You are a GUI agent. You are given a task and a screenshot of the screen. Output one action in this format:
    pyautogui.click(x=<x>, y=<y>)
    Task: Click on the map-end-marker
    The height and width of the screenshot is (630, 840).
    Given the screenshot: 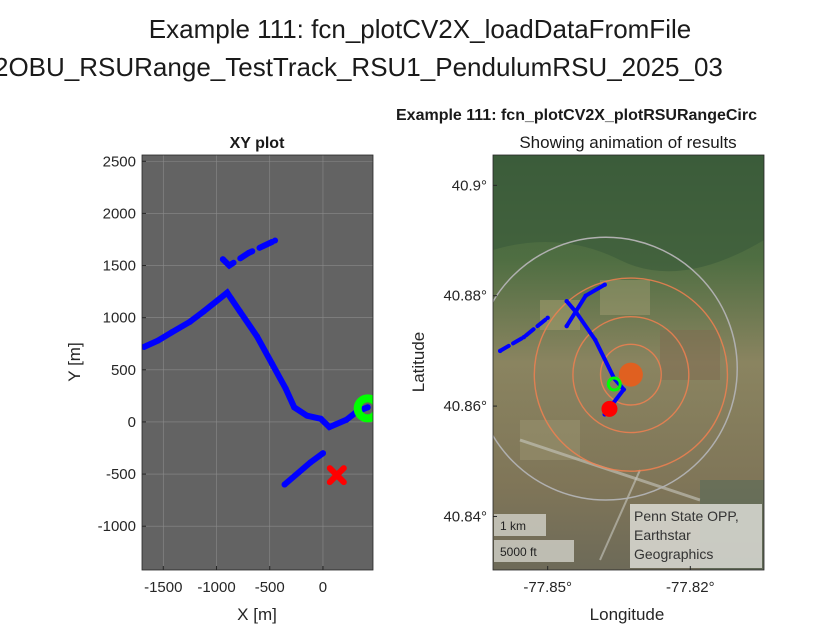 What is the action you would take?
    pyautogui.click(x=609, y=408)
    